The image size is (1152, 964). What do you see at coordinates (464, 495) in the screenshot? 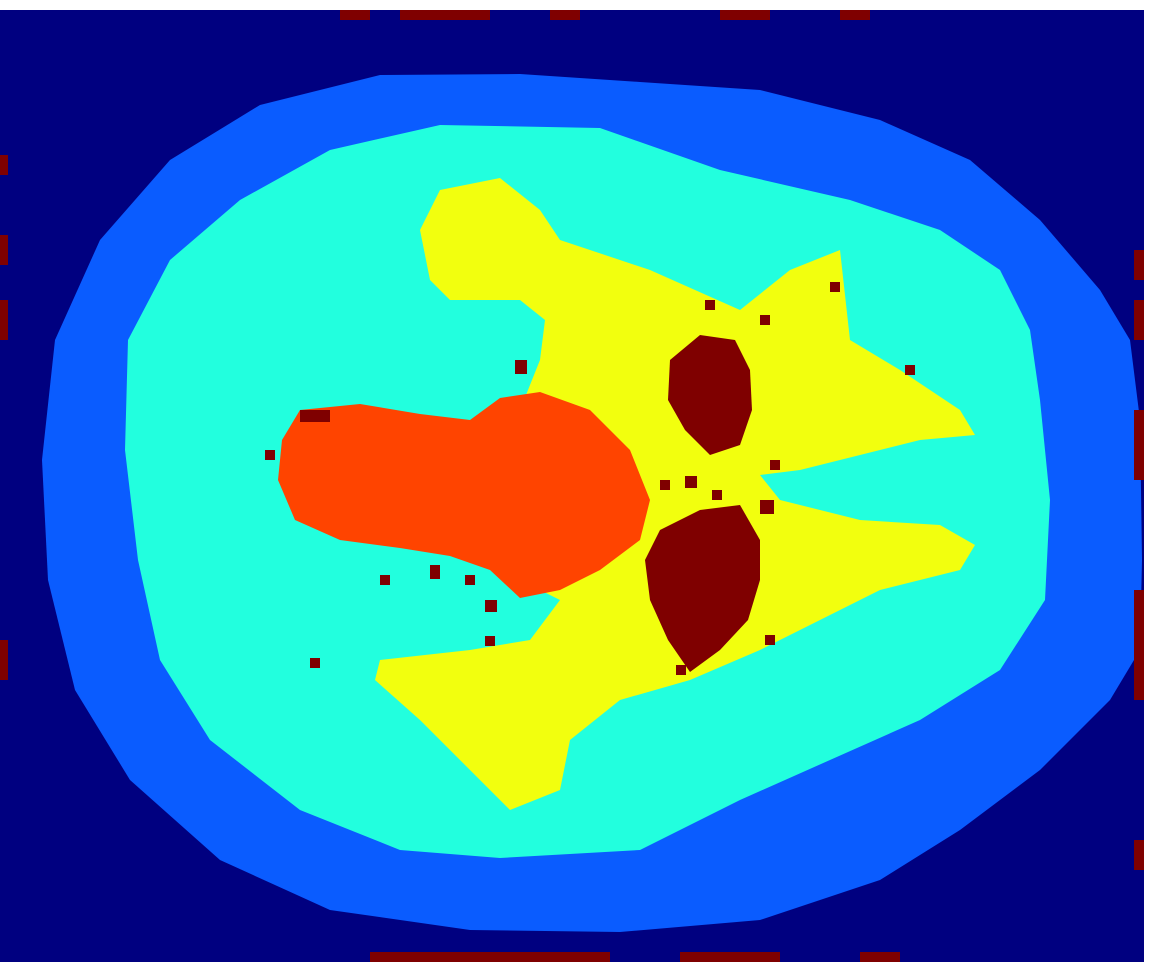
I see `orange-region` at bounding box center [464, 495].